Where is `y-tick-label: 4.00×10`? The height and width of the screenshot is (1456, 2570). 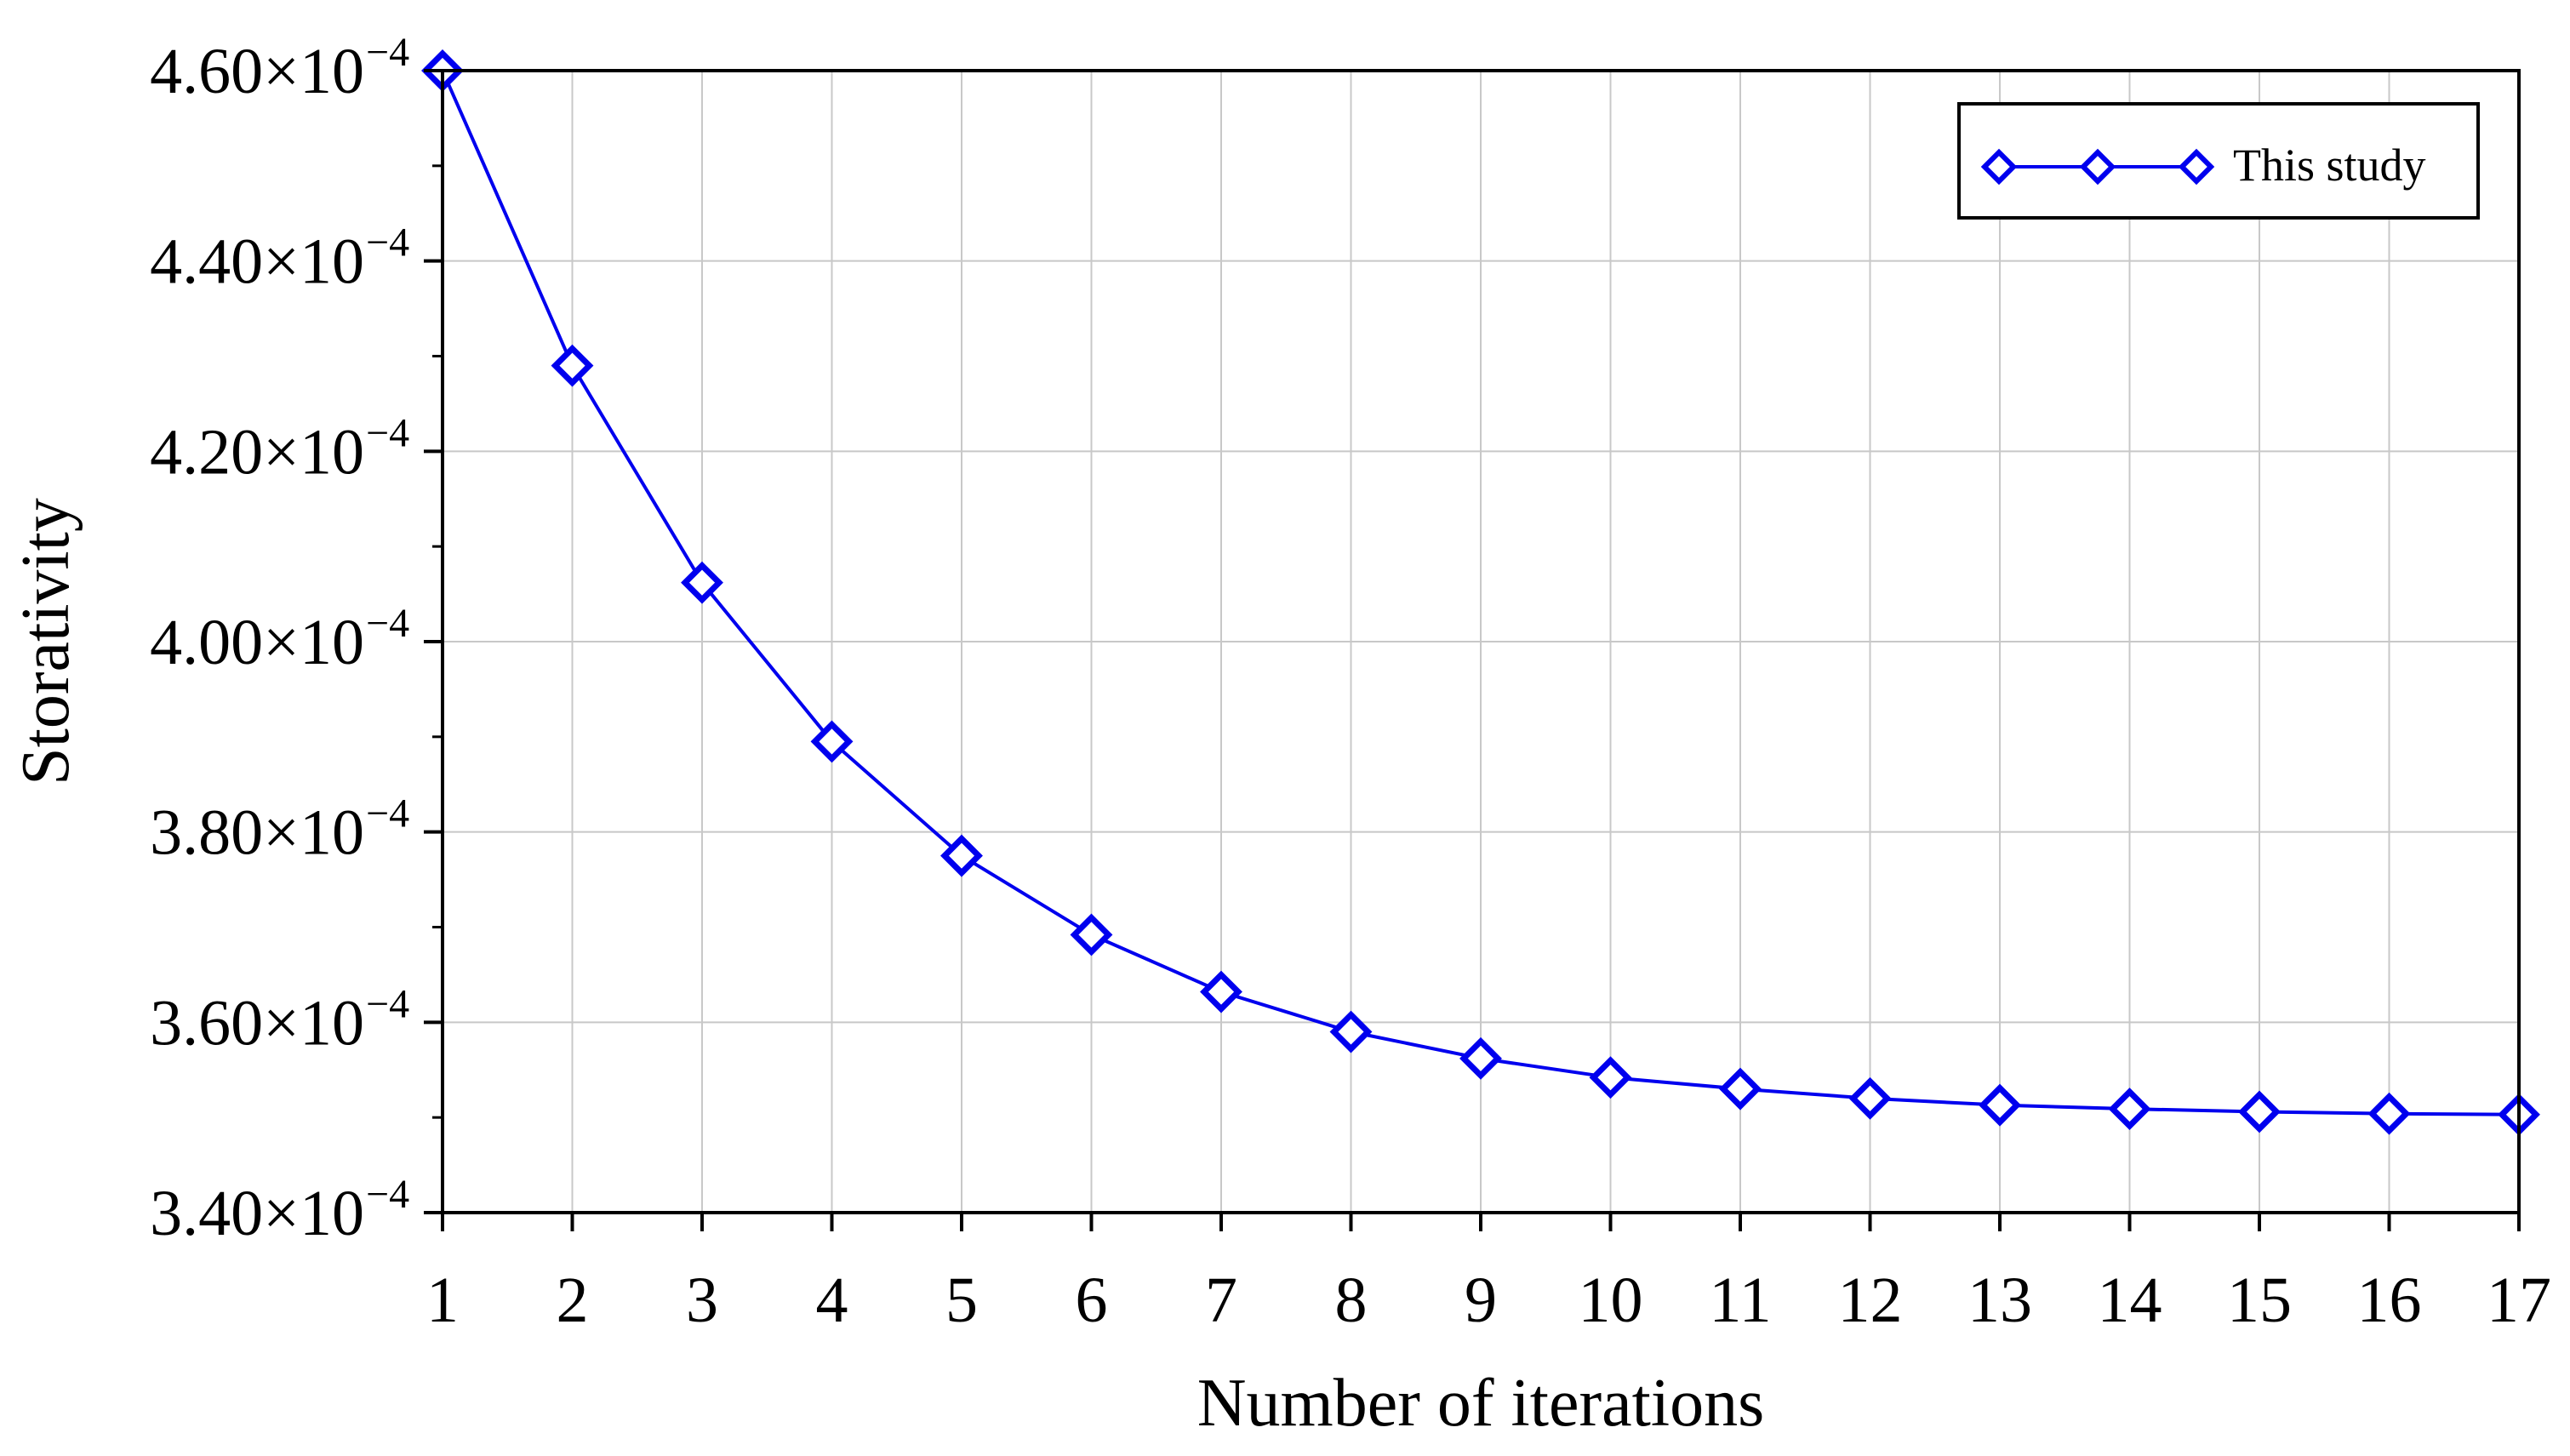
y-tick-label: 4.00×10 is located at coordinates (257, 643).